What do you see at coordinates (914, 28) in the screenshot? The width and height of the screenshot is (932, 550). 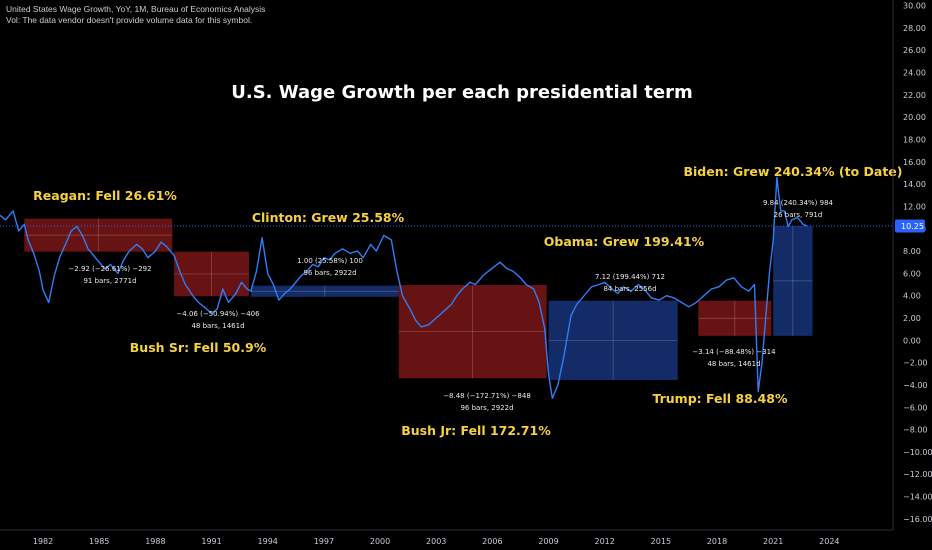 I see `y-tick-label: 28.00` at bounding box center [914, 28].